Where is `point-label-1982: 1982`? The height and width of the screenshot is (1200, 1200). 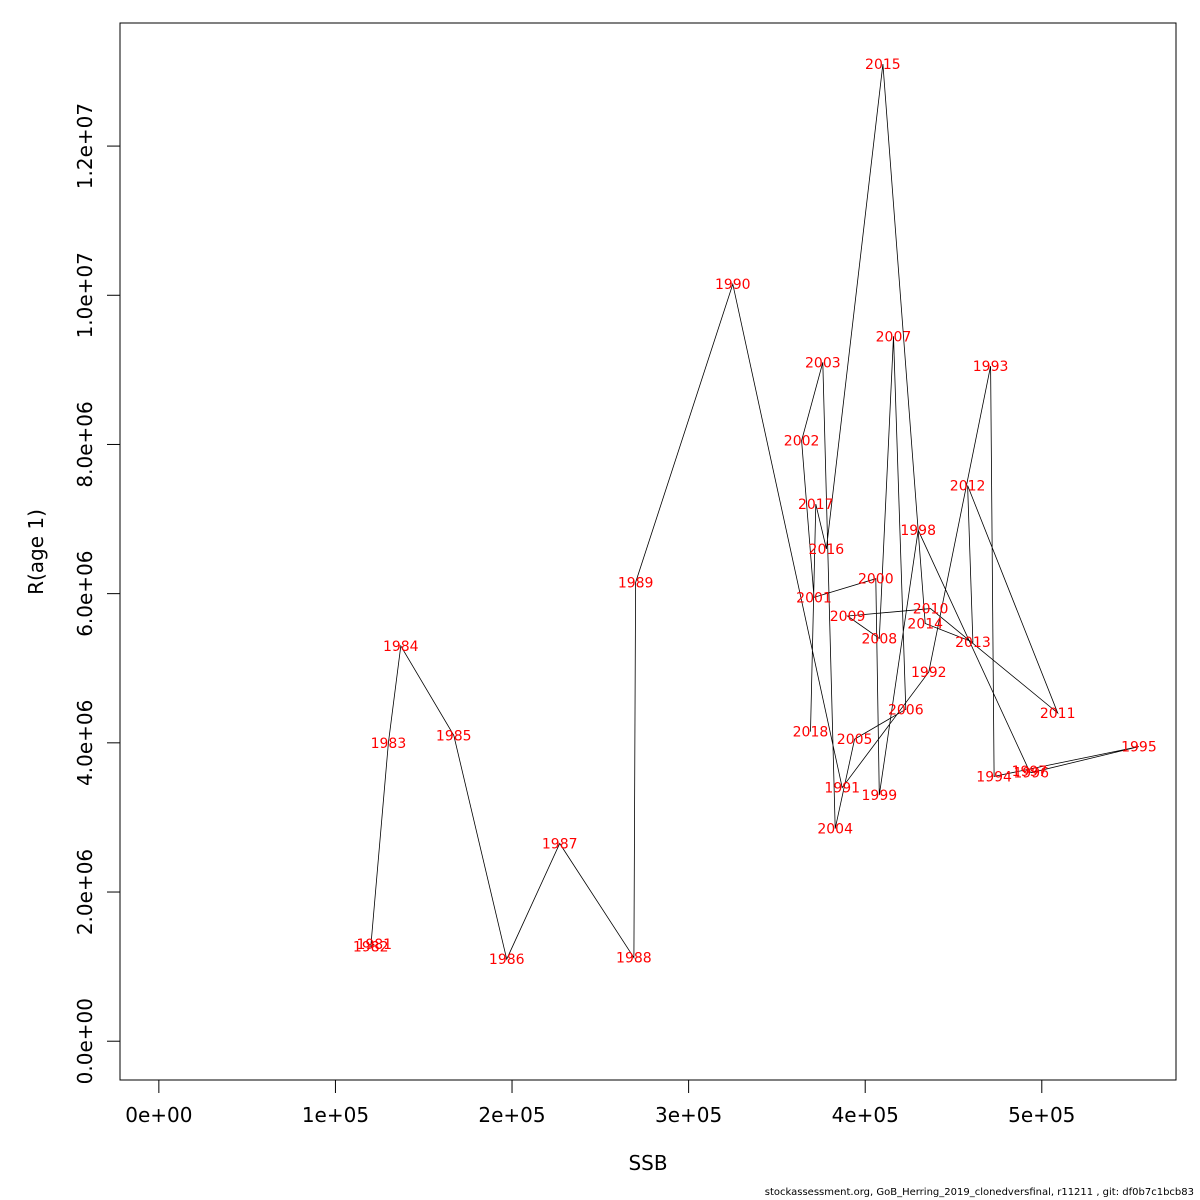 point-label-1982: 1982 is located at coordinates (371, 947).